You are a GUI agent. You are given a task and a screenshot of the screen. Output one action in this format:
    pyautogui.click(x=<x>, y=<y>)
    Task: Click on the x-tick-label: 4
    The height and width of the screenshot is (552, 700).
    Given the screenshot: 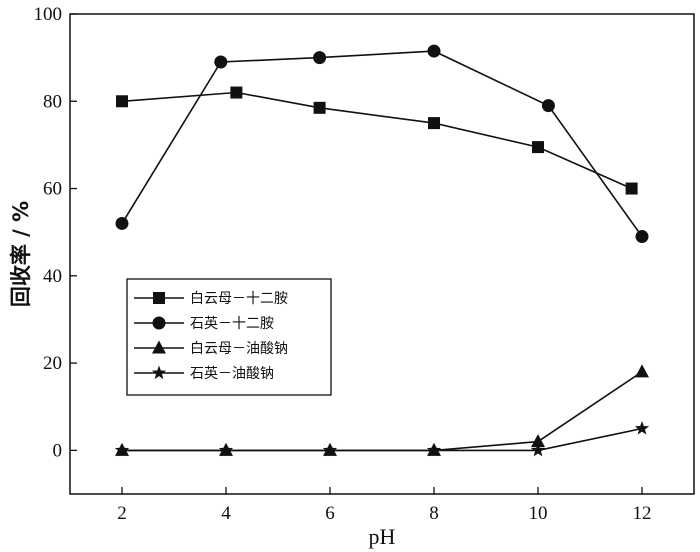 What is the action you would take?
    pyautogui.click(x=226, y=513)
    